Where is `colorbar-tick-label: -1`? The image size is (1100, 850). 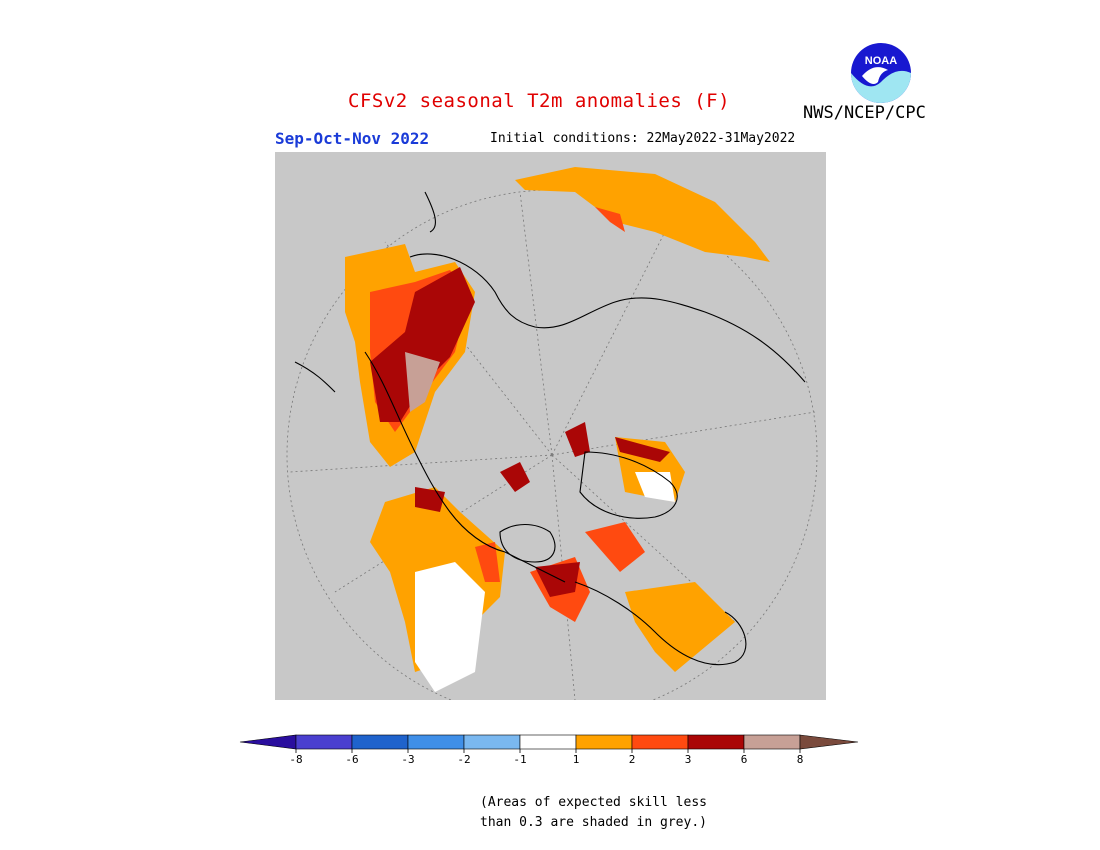 colorbar-tick-label: -1 is located at coordinates (519, 759).